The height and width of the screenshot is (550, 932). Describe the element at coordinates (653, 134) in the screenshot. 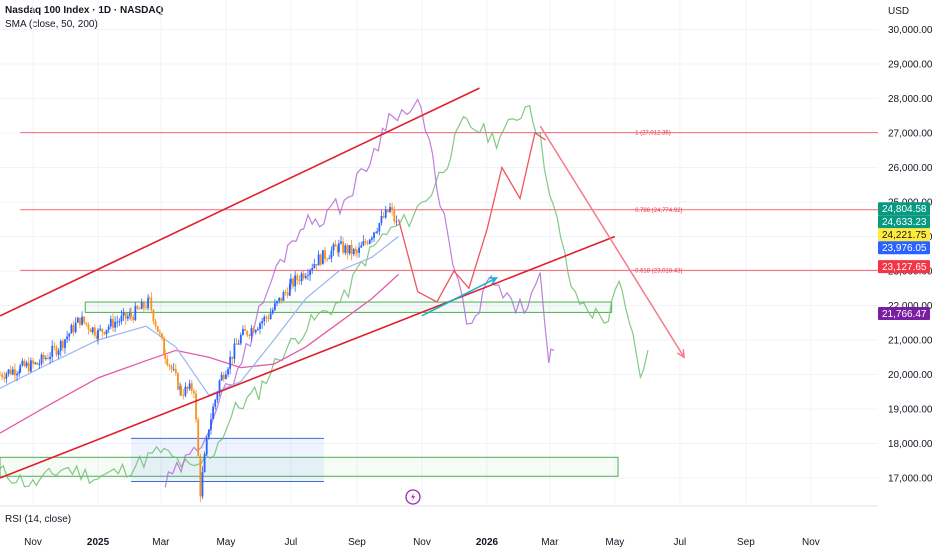

I see `fib-label: 1 (27,012.35)` at that location.